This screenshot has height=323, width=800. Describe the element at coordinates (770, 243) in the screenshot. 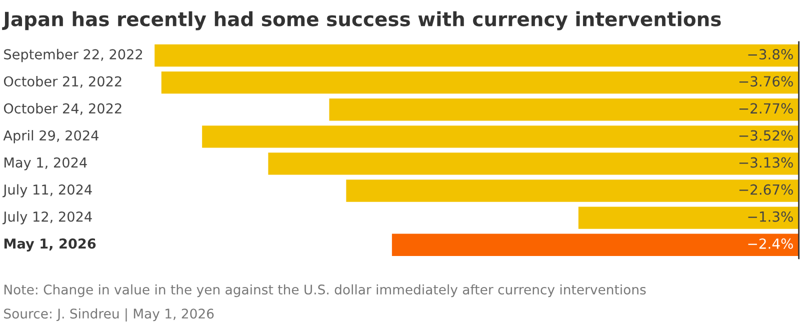

I see `data-label: −2.4%` at that location.